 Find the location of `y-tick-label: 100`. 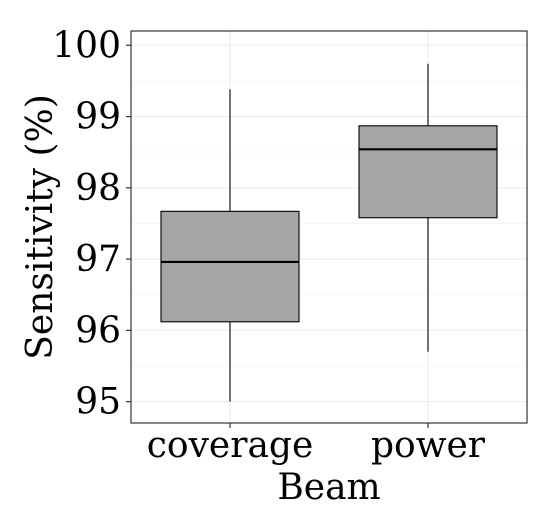

y-tick-label: 100 is located at coordinates (86, 45).